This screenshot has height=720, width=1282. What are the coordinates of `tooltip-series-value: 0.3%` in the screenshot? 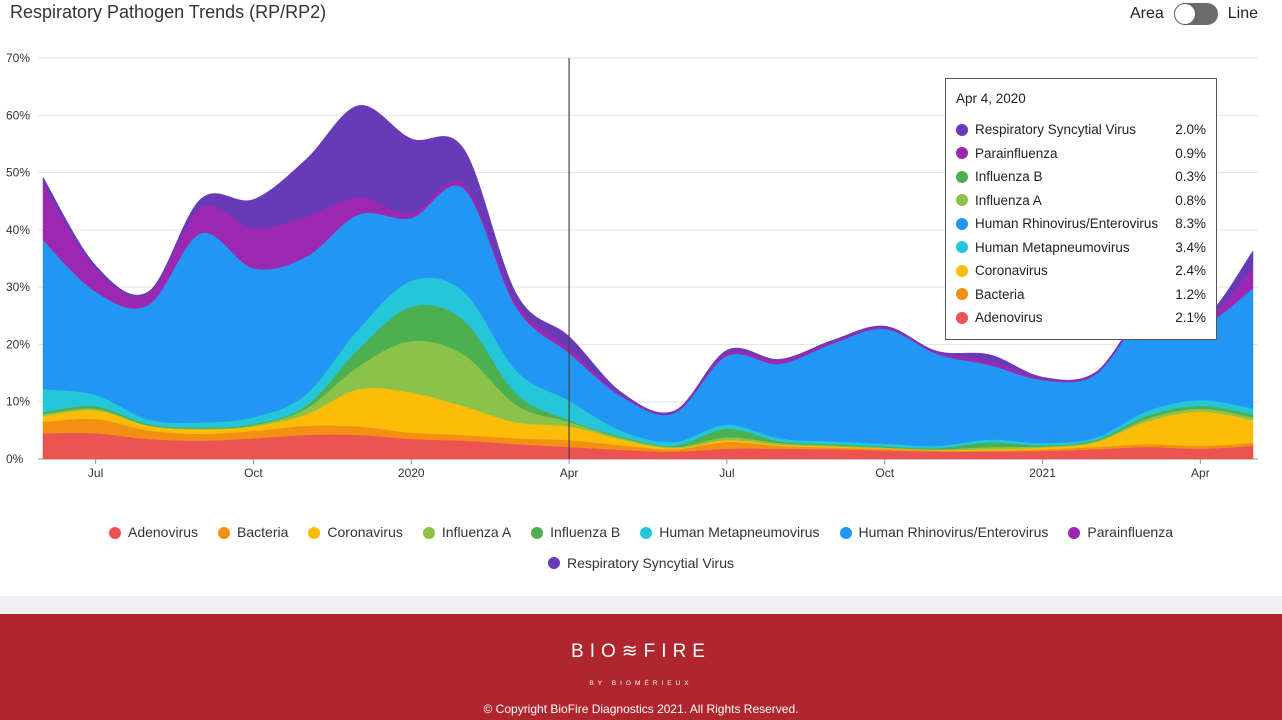 It's located at (1190, 177).